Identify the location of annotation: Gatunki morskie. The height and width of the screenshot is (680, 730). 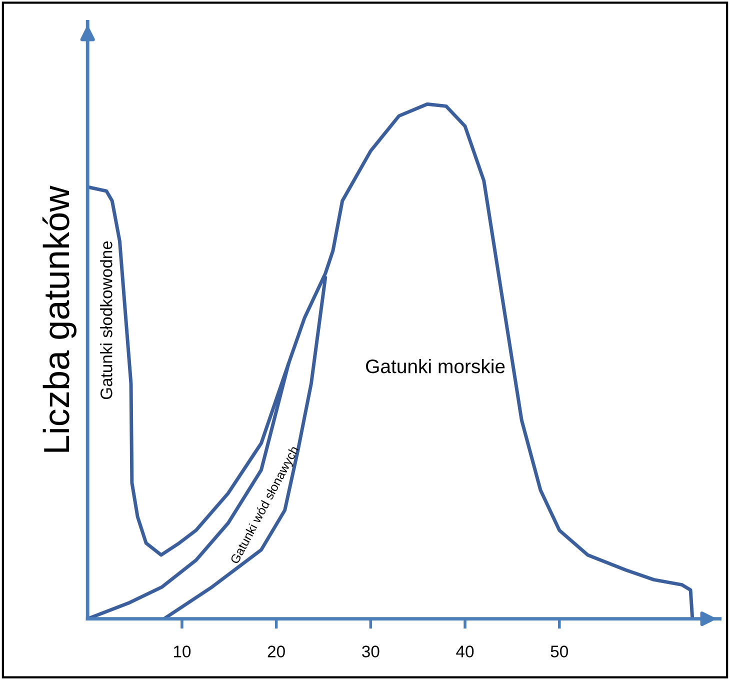
(435, 366).